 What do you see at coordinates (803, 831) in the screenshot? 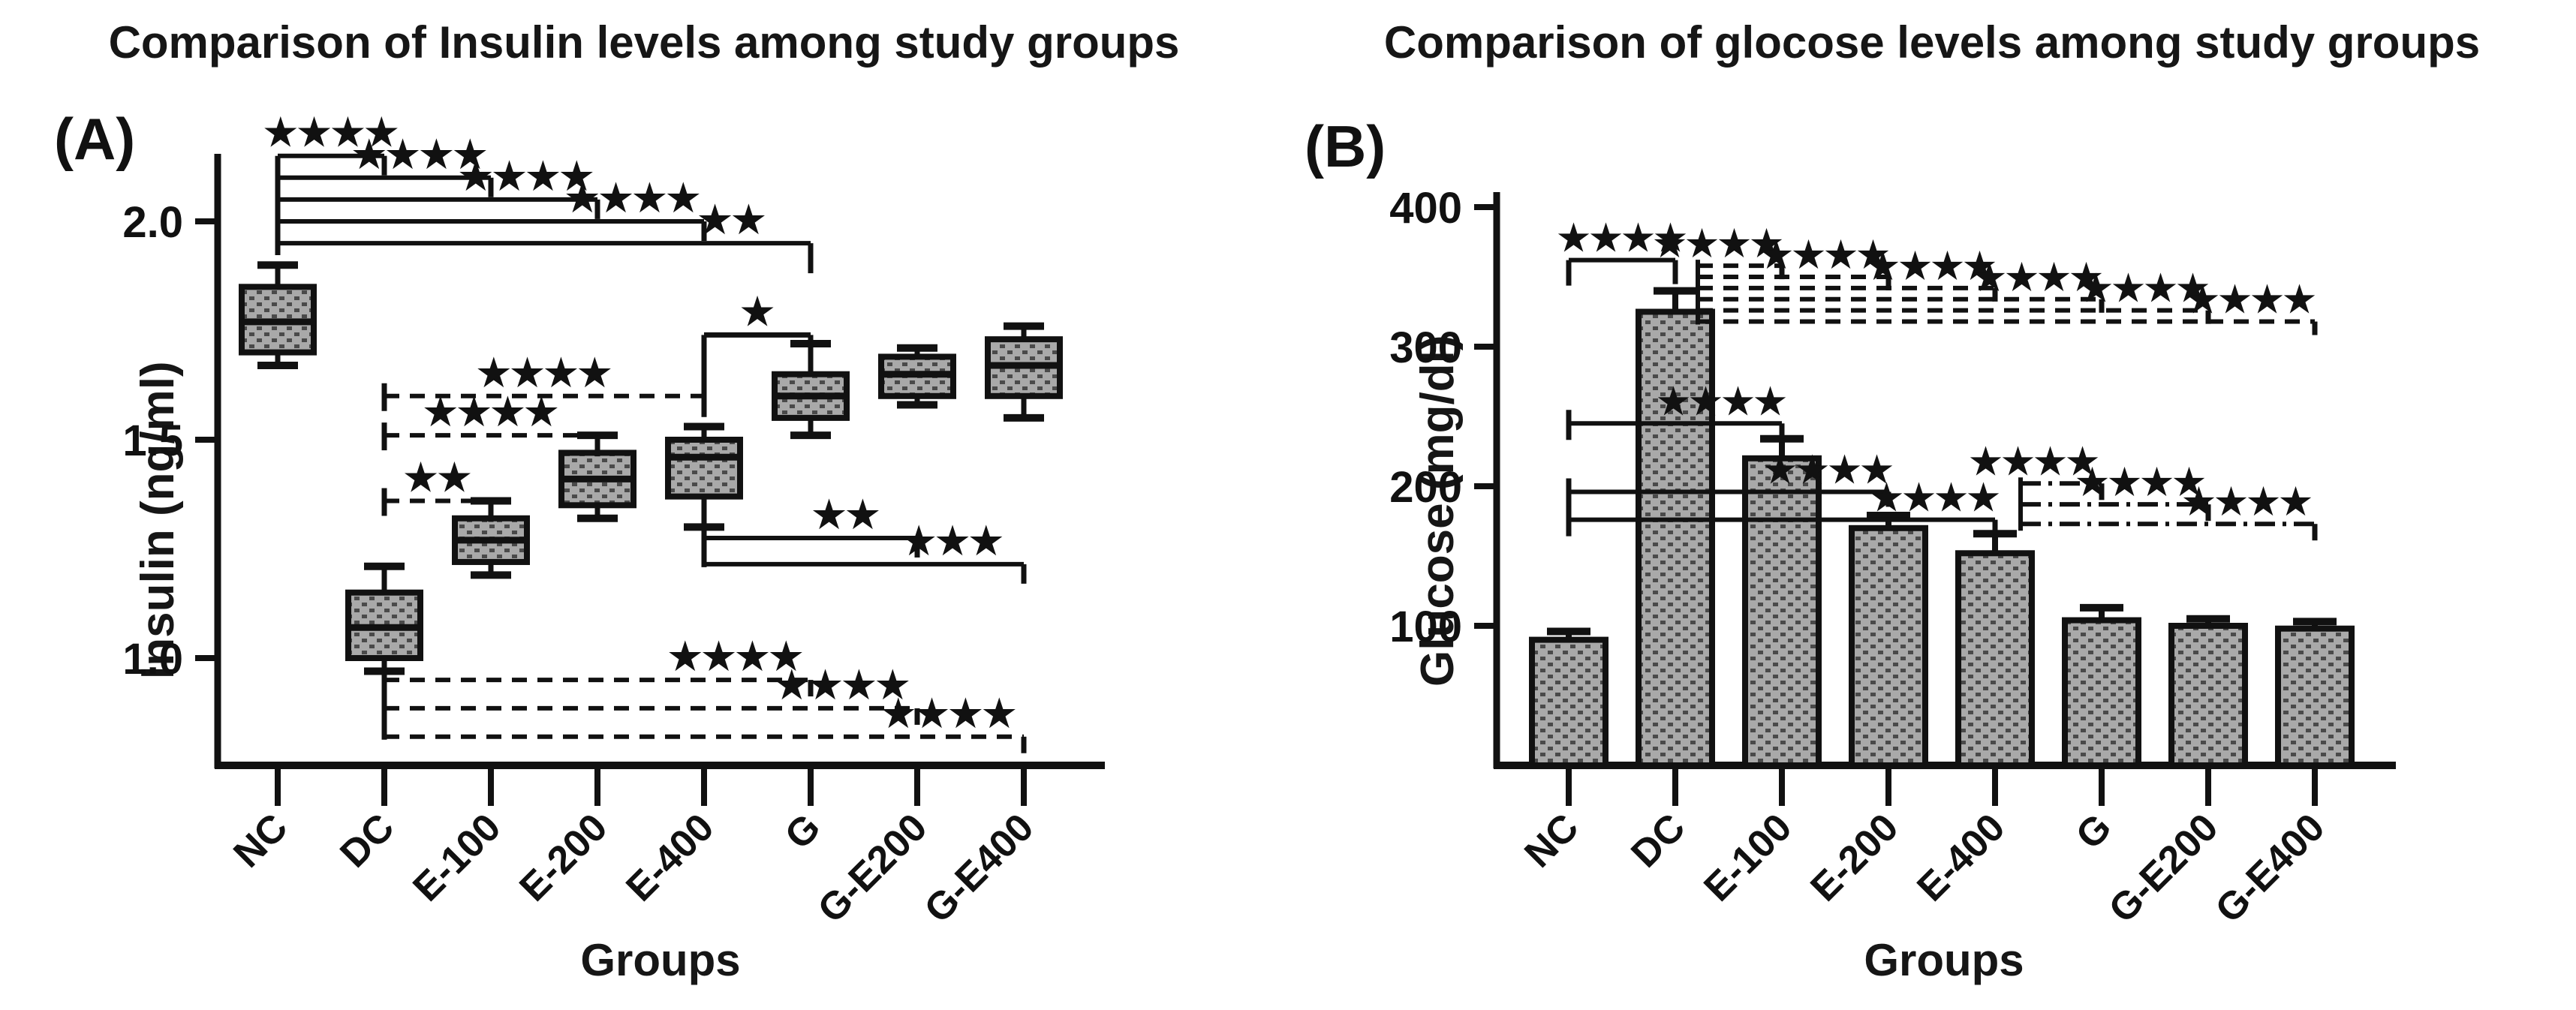
I see `panel-a-category-label: G` at bounding box center [803, 831].